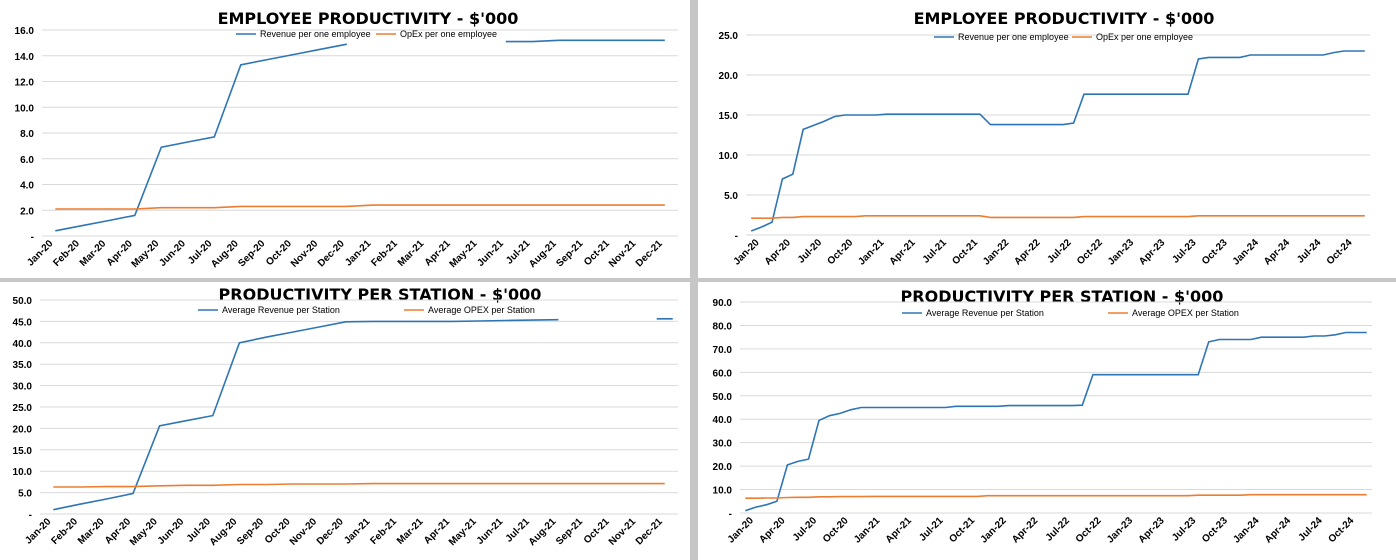 Image resolution: width=1396 pixels, height=560 pixels. What do you see at coordinates (27, 186) in the screenshot?
I see `y-tick-label: 4.0` at bounding box center [27, 186].